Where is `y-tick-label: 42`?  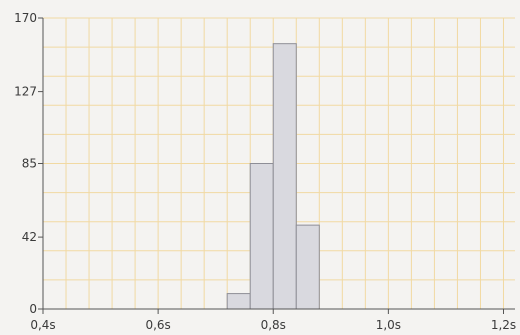
y-tick-label: 42 is located at coordinates (29, 237).